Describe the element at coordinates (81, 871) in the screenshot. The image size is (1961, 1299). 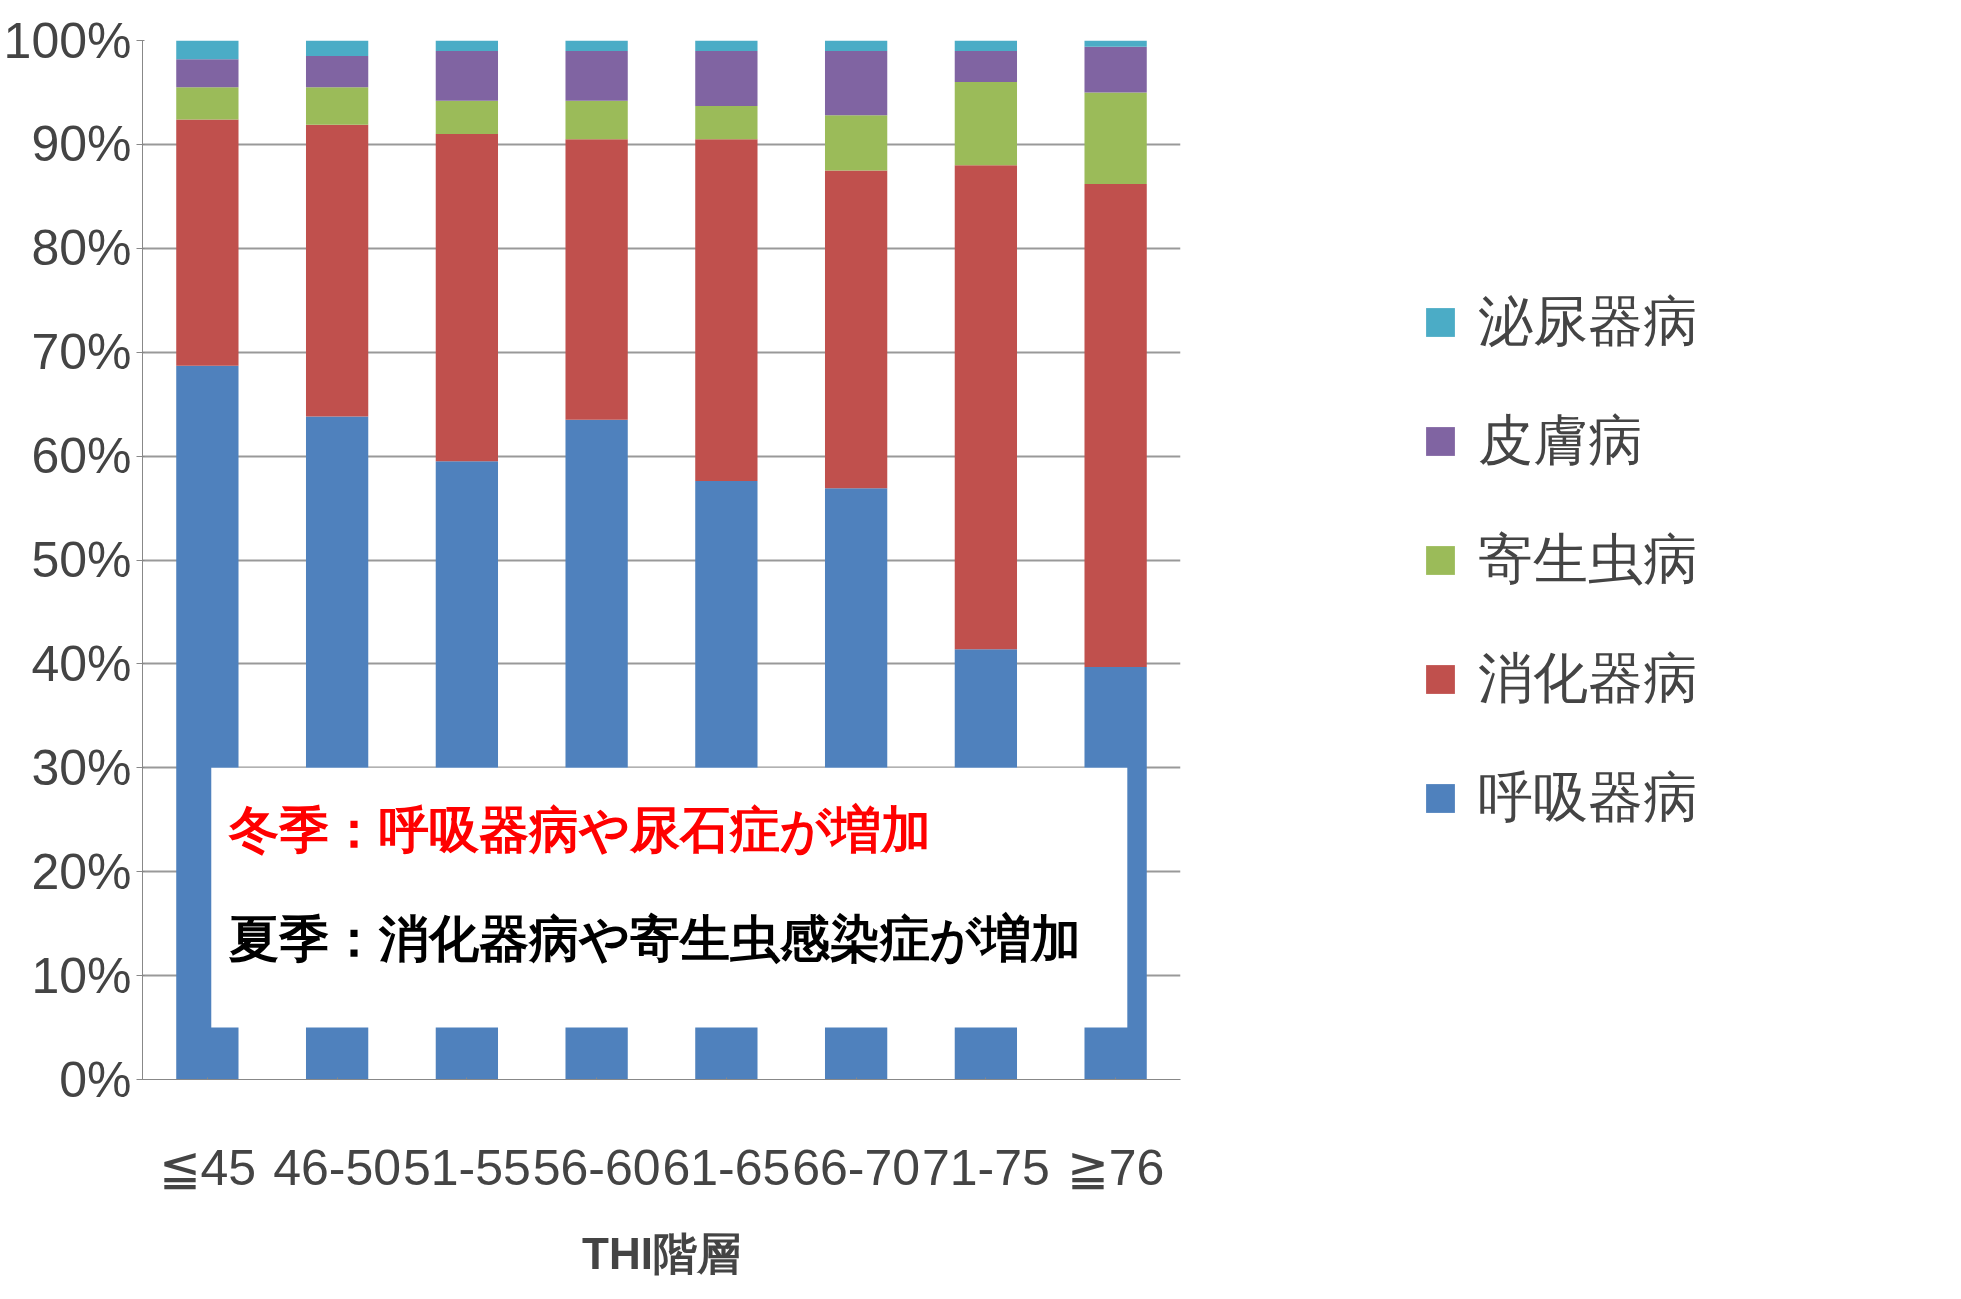
I see `y-tick-label: 20%` at that location.